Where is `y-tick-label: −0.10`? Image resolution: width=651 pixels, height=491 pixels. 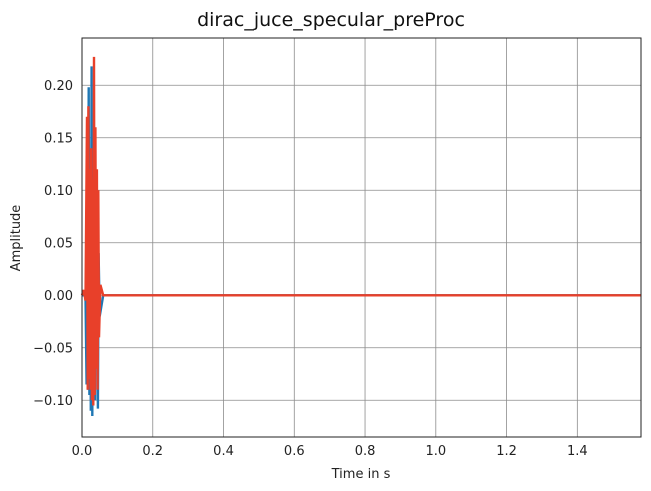
y-tick-label: −0.10 is located at coordinates (53, 401).